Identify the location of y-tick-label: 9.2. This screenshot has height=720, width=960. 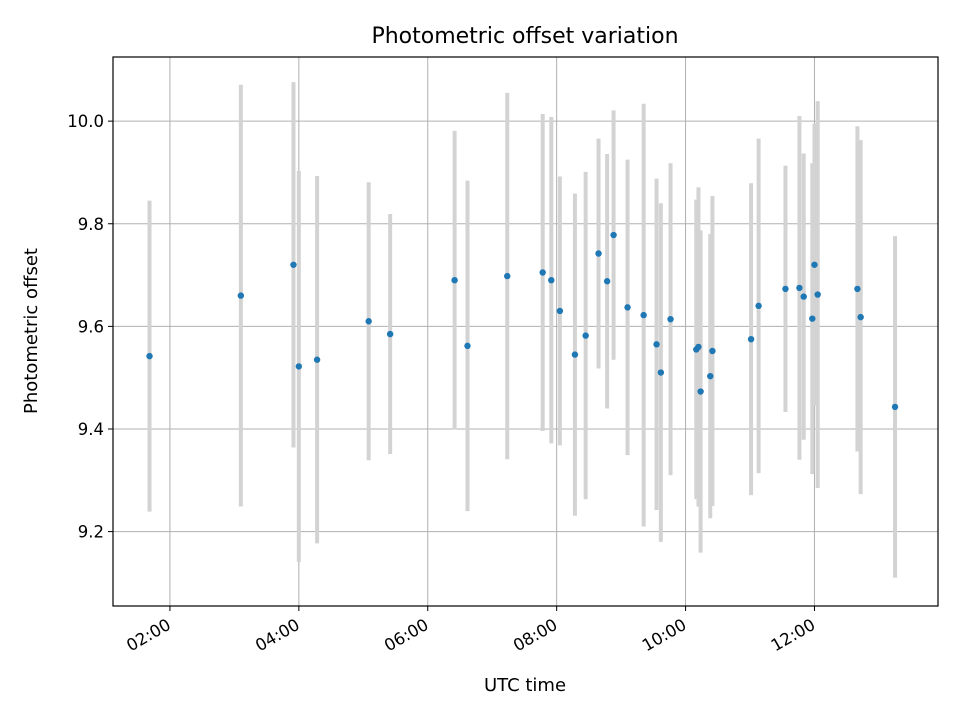
(91, 532).